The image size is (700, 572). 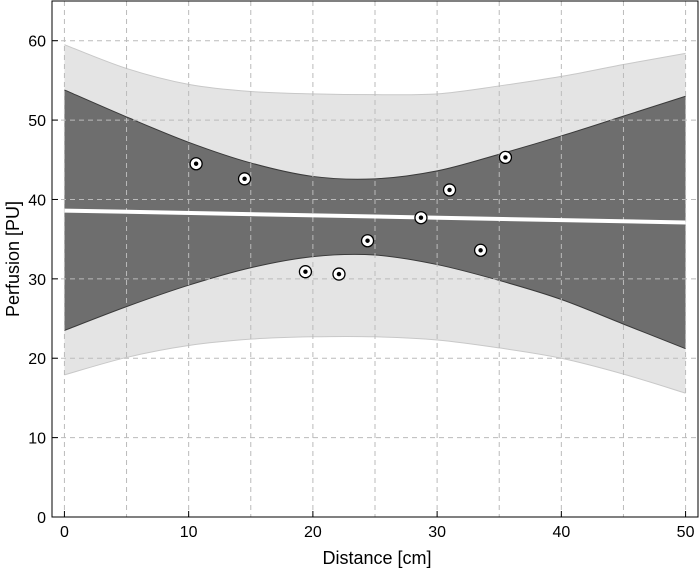 What do you see at coordinates (189, 532) in the screenshot?
I see `x-tick-label: 10` at bounding box center [189, 532].